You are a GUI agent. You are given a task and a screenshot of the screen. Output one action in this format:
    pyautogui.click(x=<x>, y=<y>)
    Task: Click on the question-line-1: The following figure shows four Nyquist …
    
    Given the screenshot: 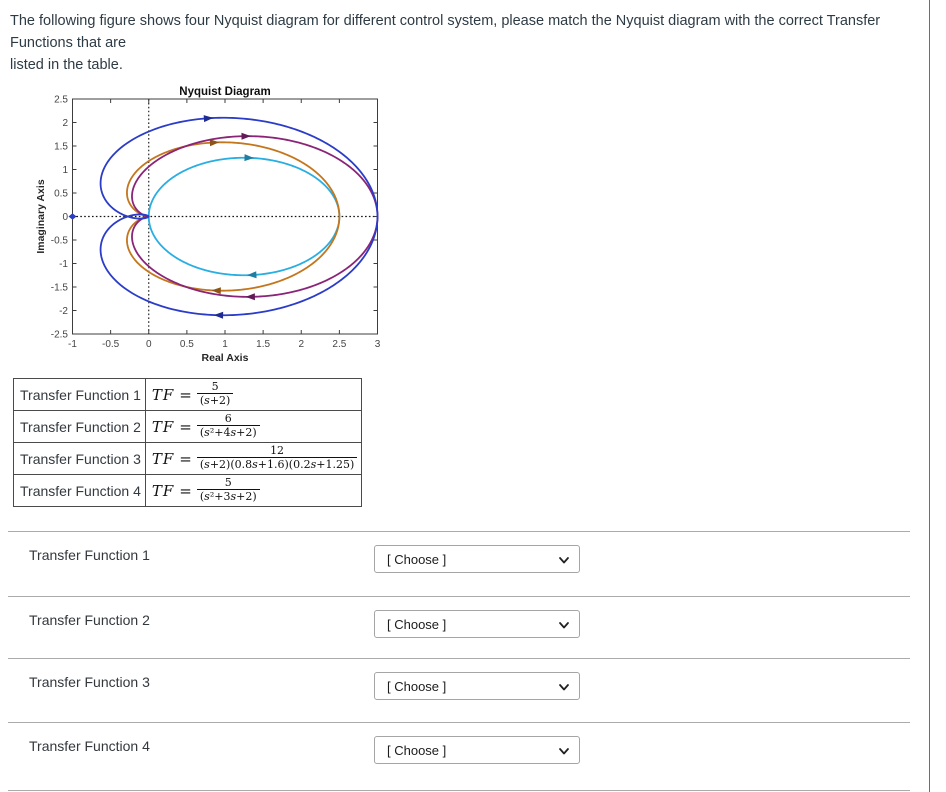 What is the action you would take?
    pyautogui.click(x=445, y=32)
    